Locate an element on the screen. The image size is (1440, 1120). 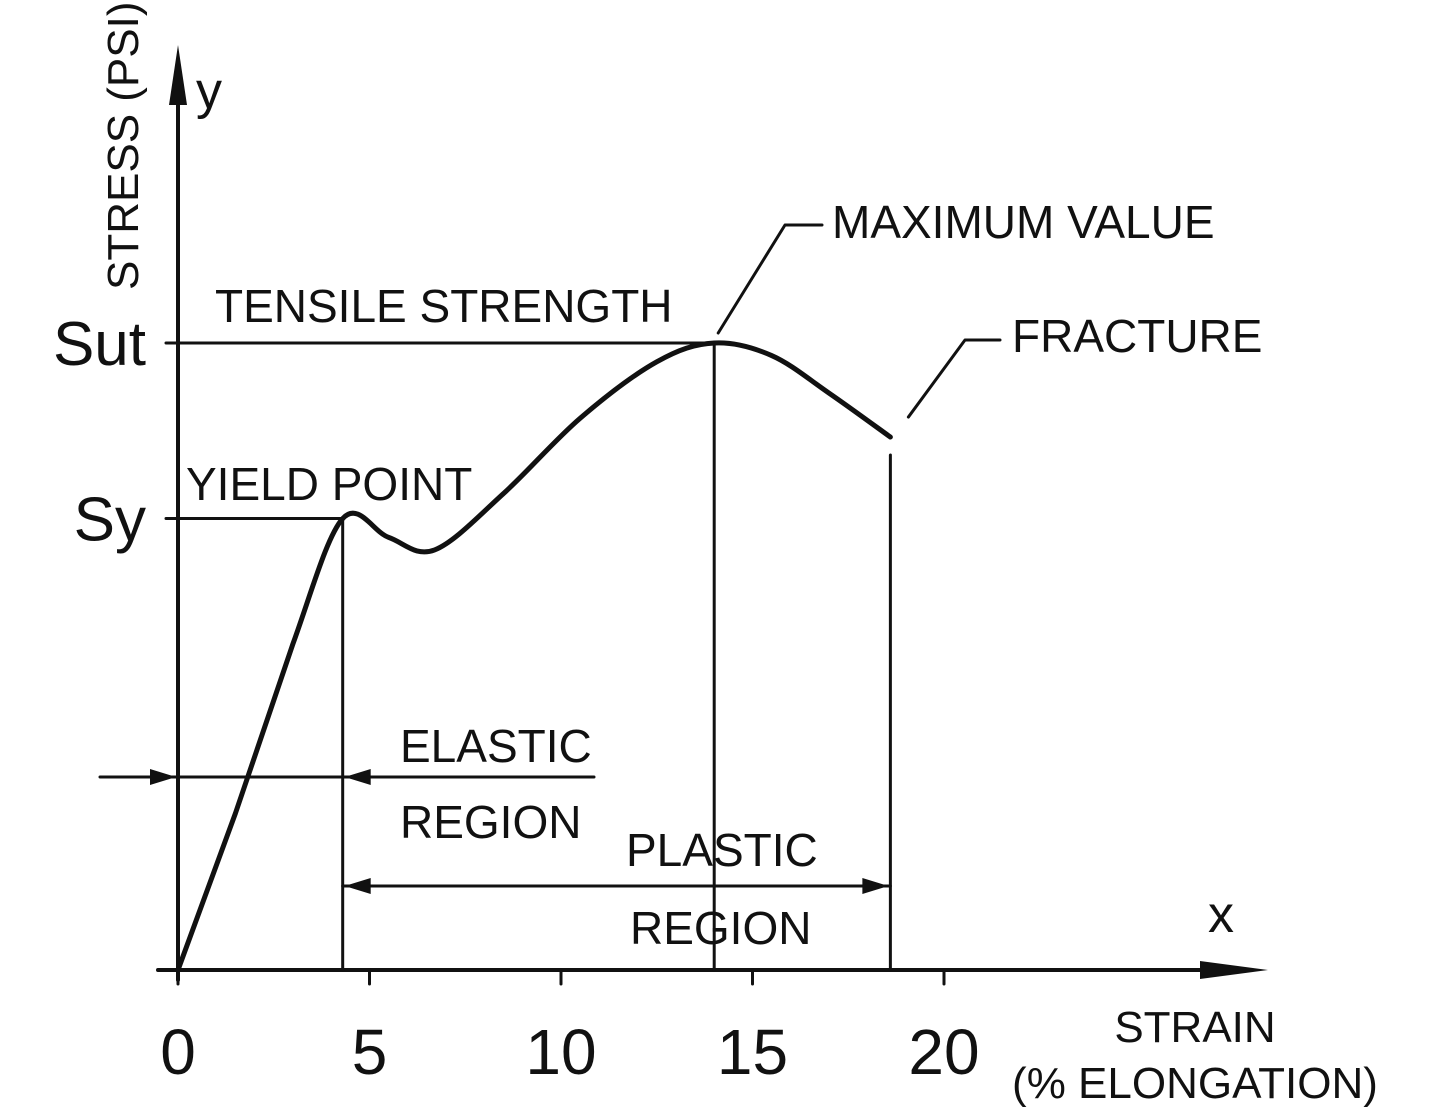
x-axis-arrowhead is located at coordinates (1234, 970).